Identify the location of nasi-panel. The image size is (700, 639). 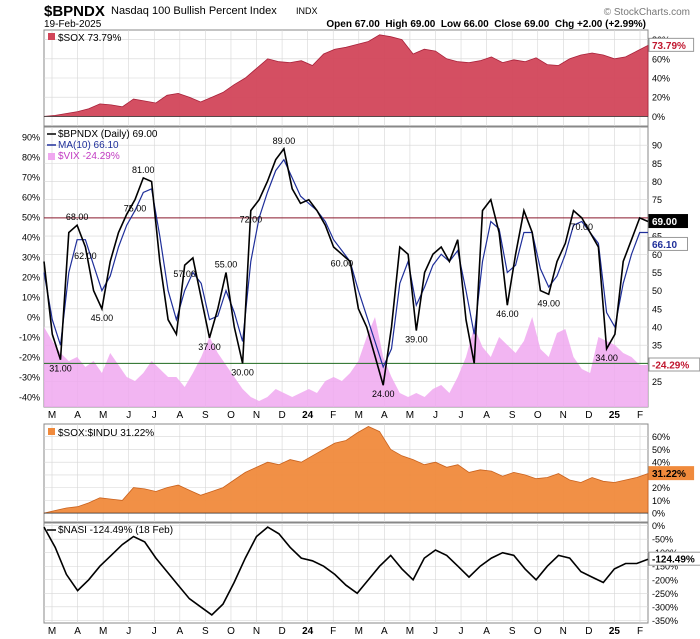
(346, 573).